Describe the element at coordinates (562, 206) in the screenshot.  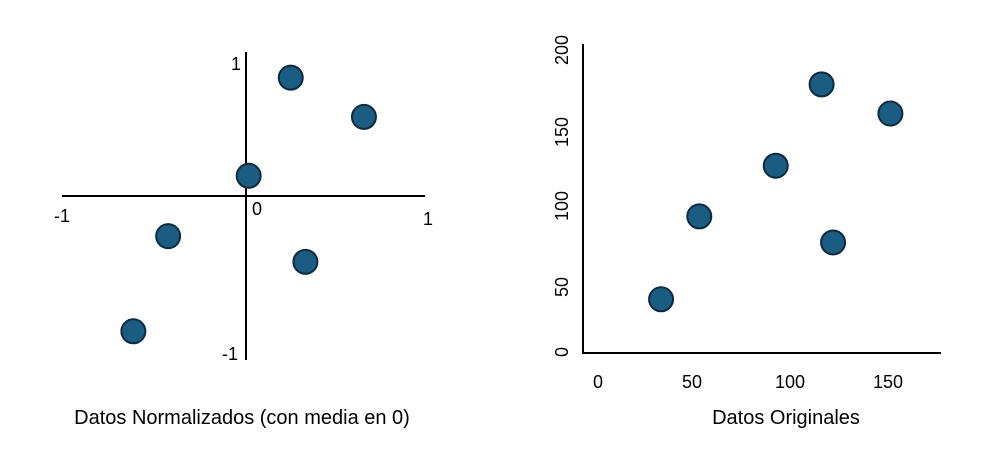
I see `y-tick-label: 100` at that location.